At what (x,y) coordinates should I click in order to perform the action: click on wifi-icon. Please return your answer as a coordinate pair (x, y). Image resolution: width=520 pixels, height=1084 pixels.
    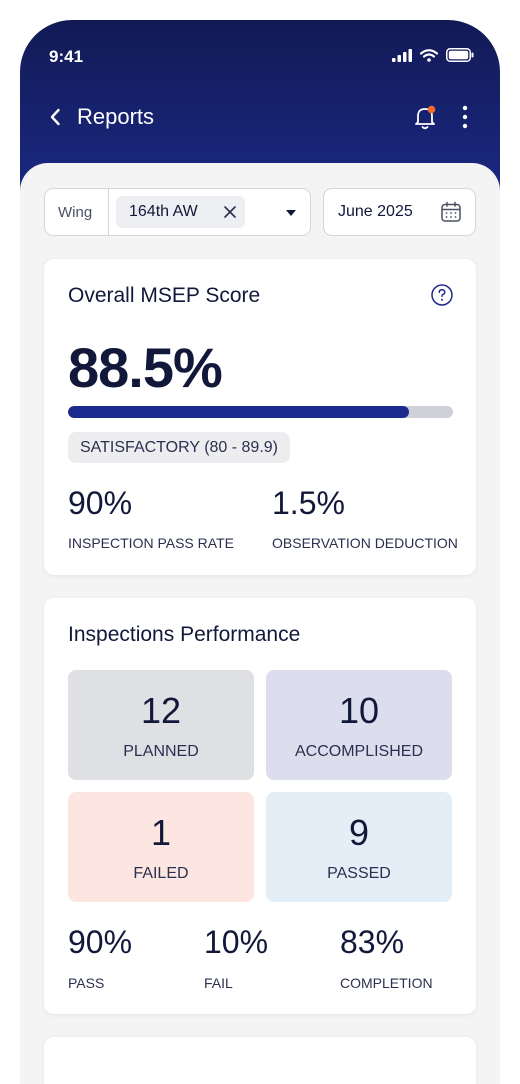
    Looking at the image, I should click on (429, 55).